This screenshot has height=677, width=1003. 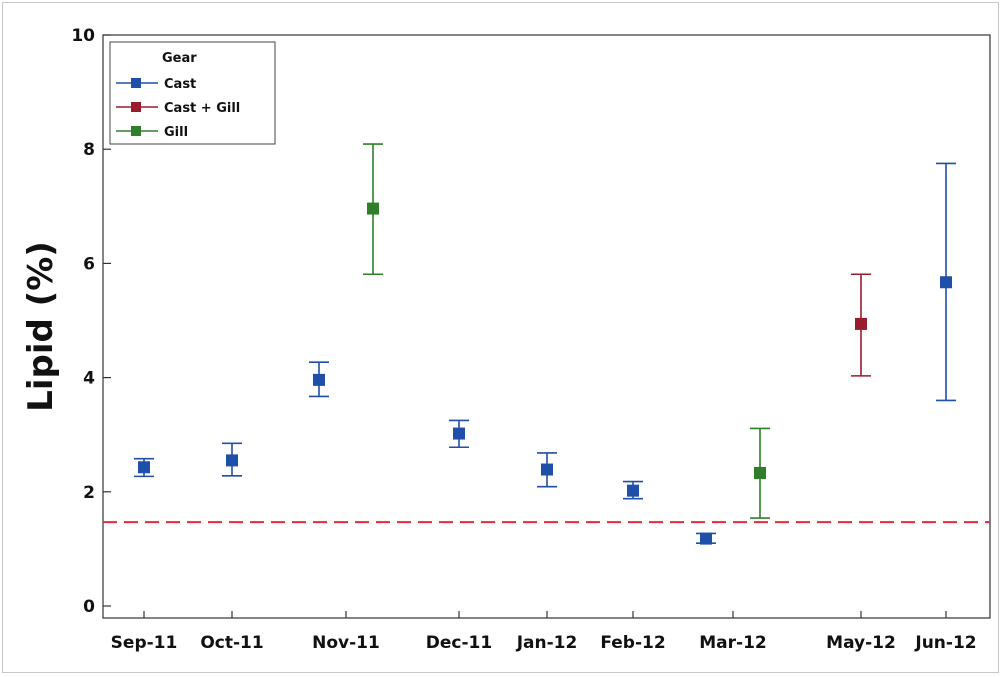 I want to click on x-tick-label: Oct-11, so click(x=231, y=643).